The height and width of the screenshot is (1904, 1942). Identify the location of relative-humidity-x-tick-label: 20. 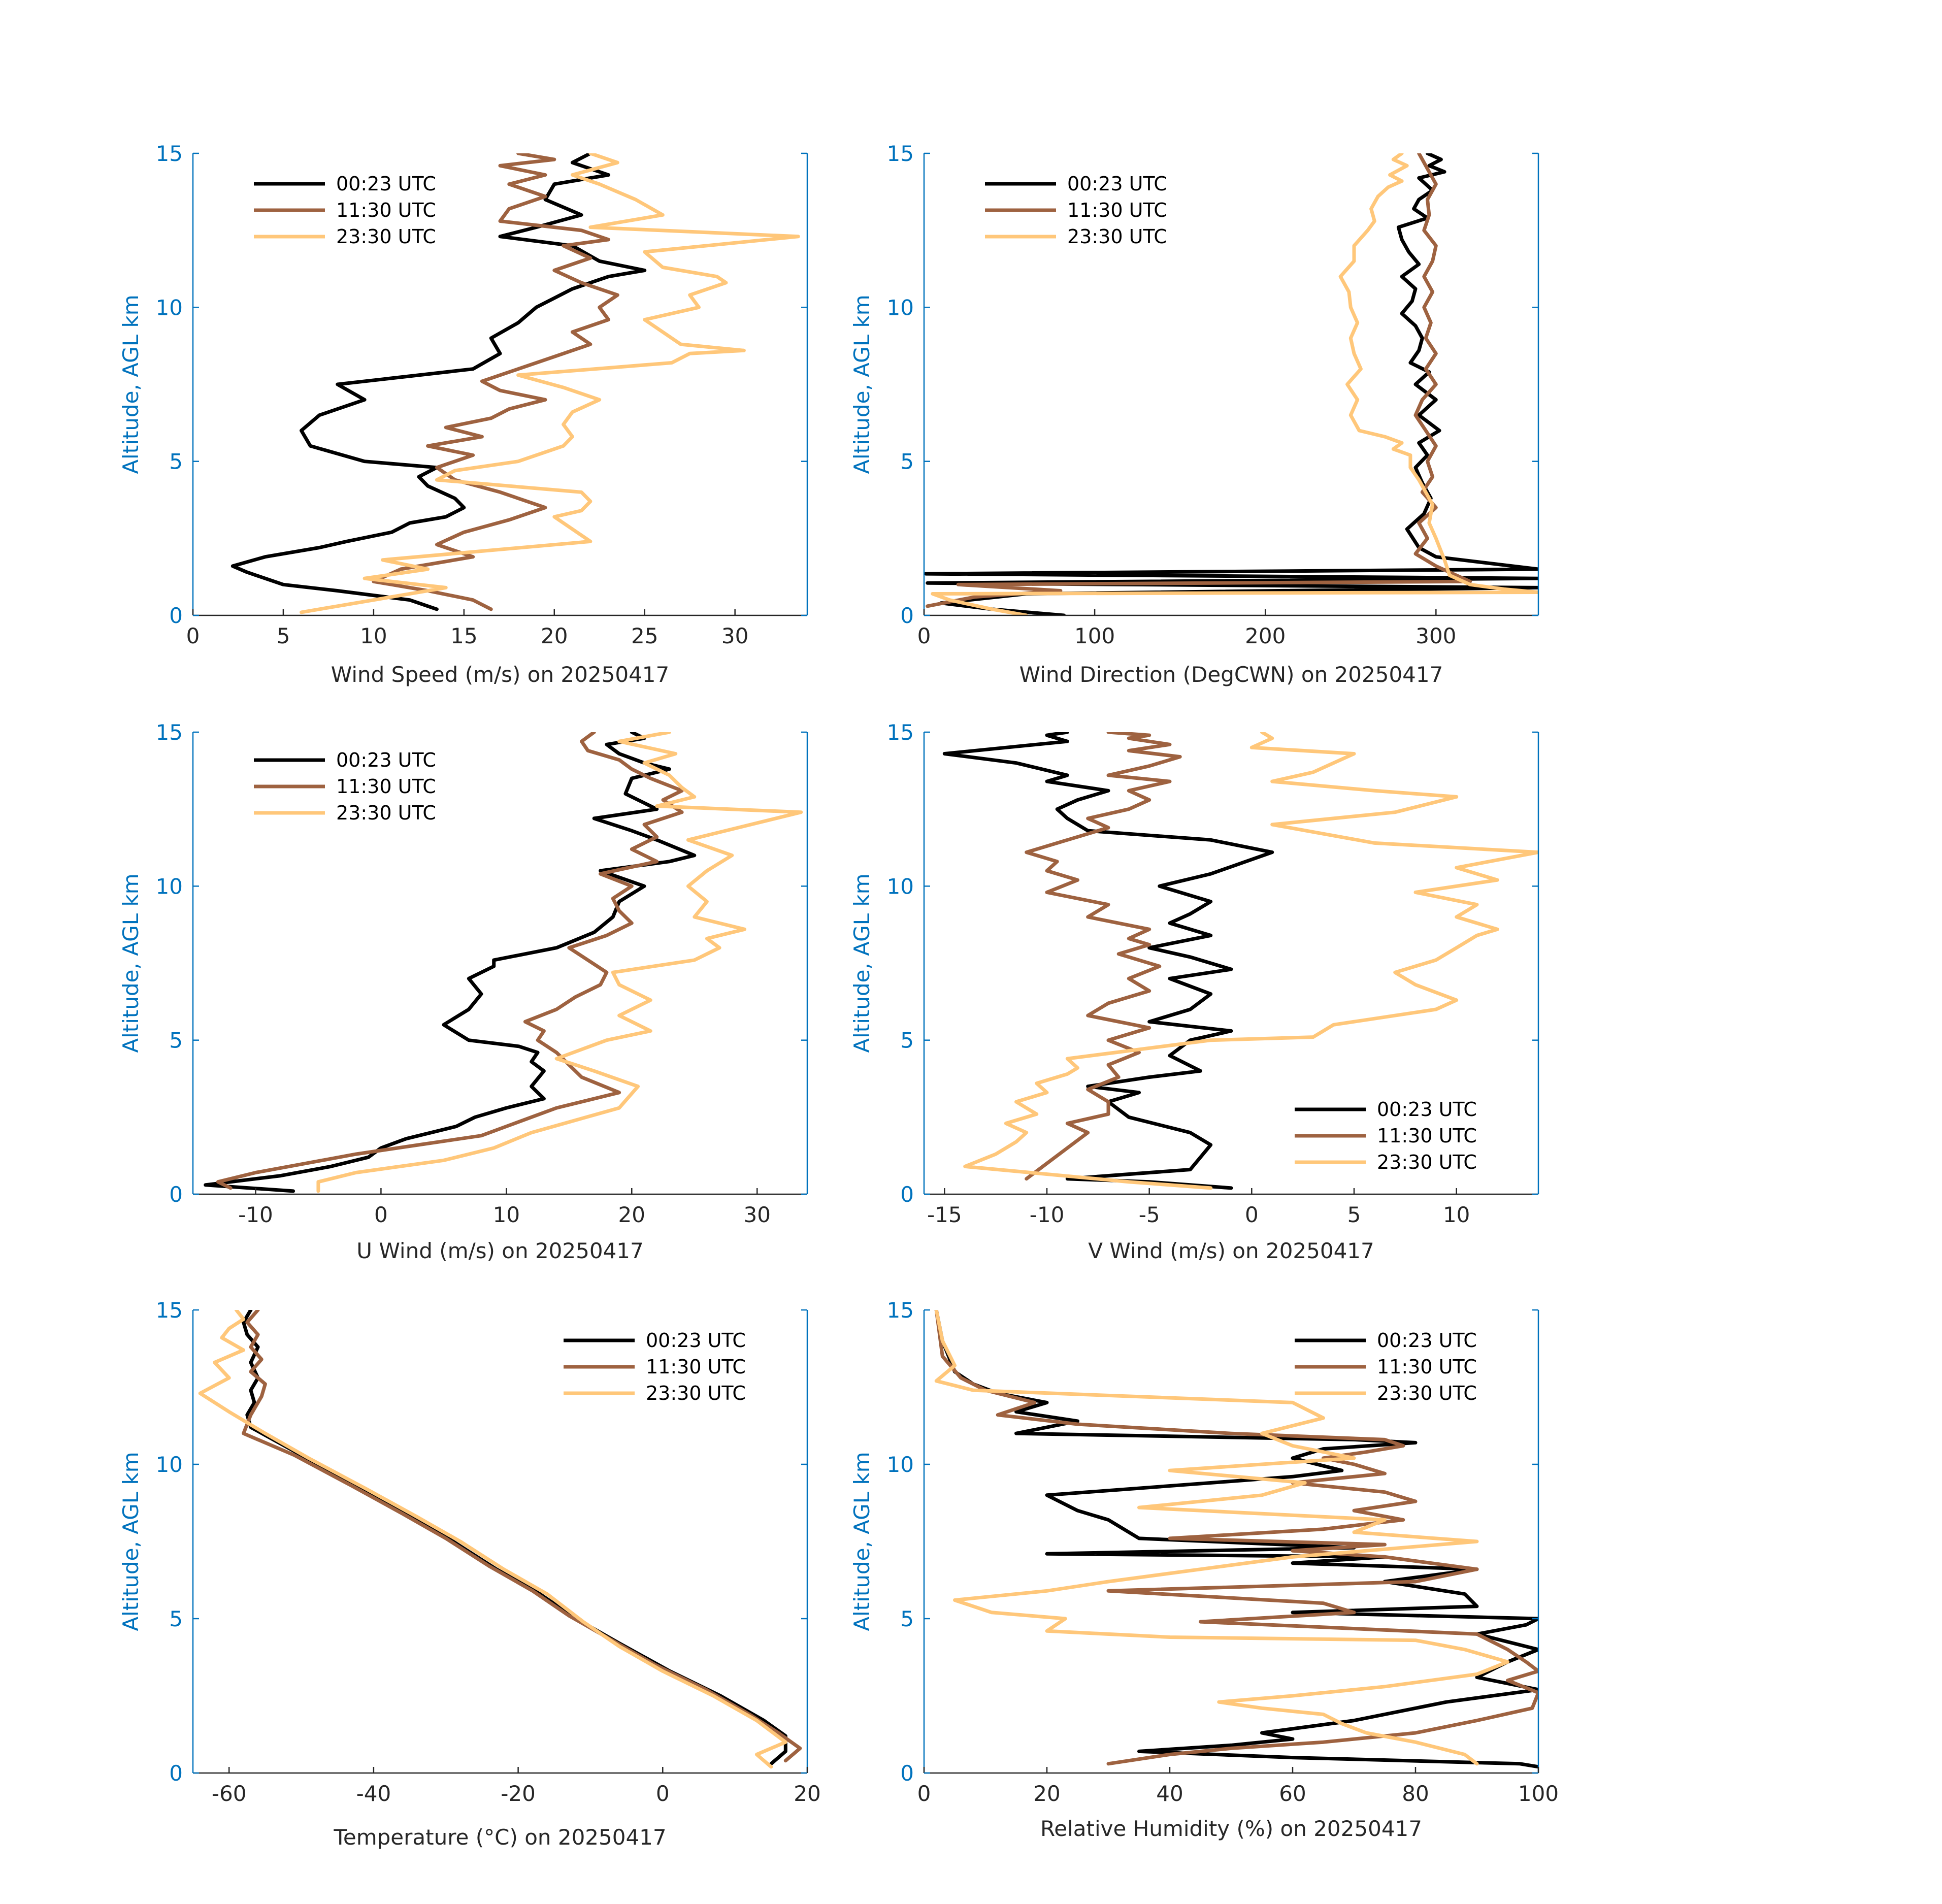
(1046, 1794).